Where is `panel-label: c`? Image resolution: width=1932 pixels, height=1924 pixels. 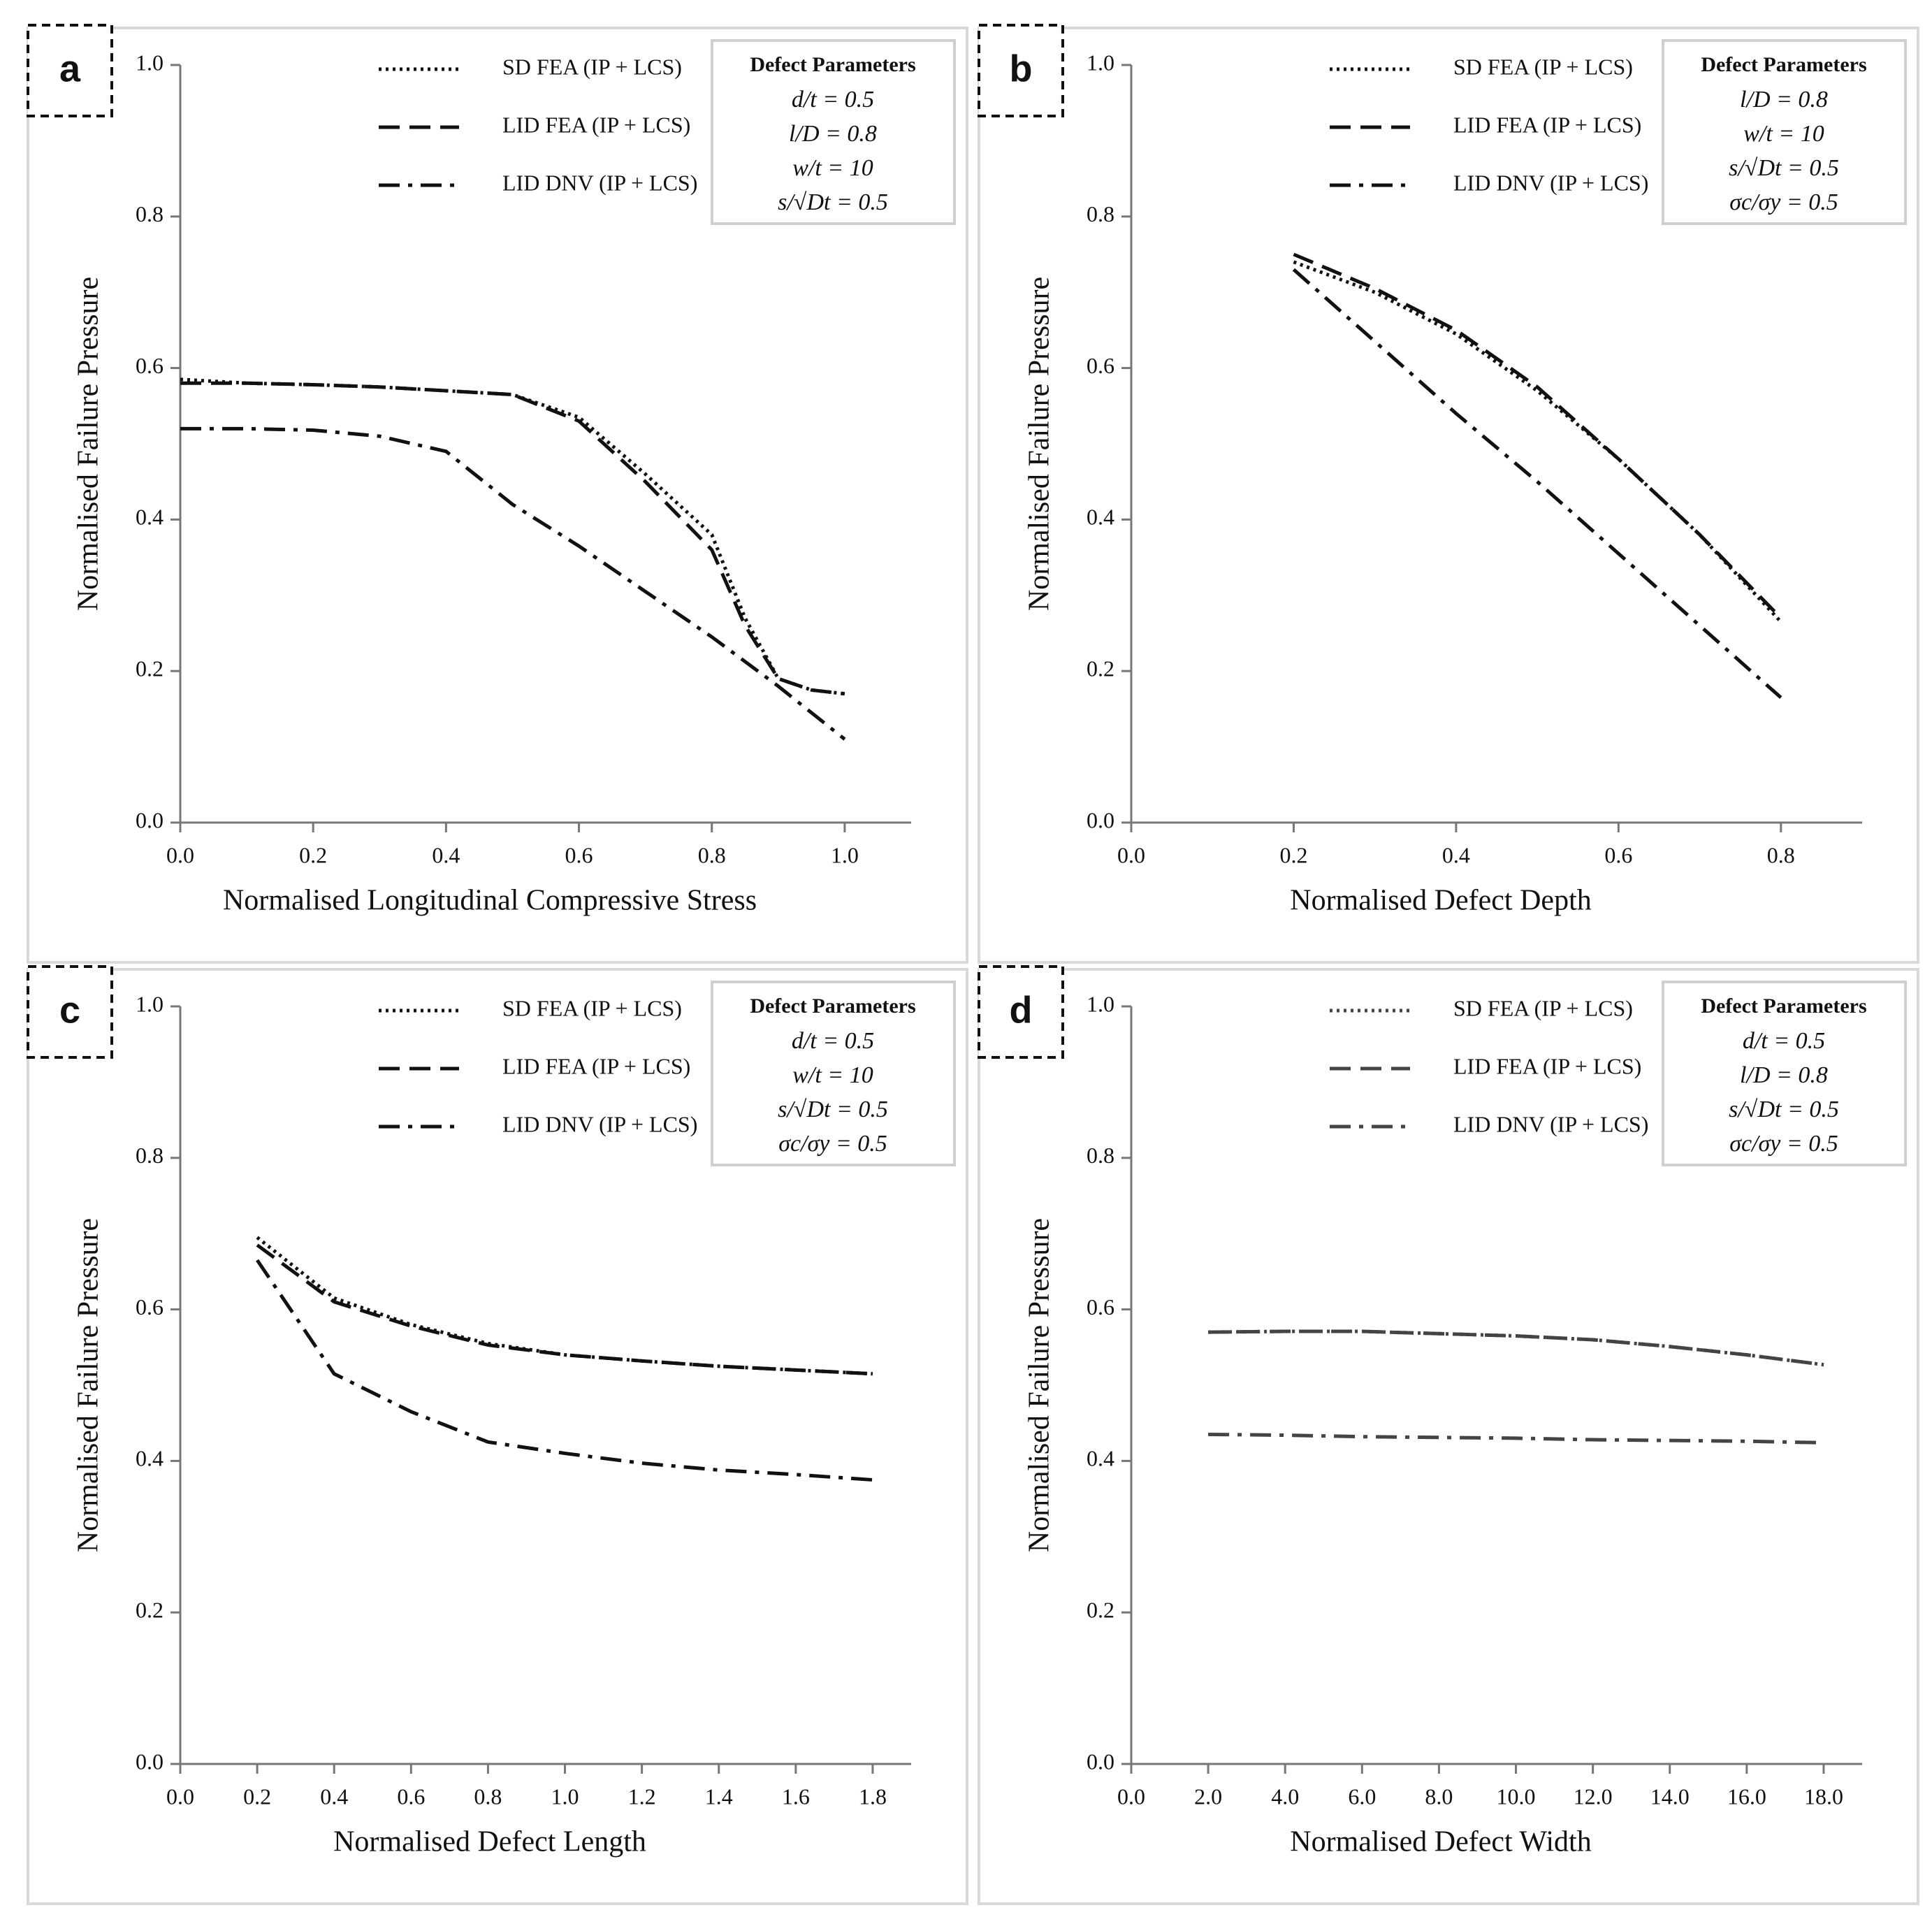 panel-label: c is located at coordinates (69, 1010).